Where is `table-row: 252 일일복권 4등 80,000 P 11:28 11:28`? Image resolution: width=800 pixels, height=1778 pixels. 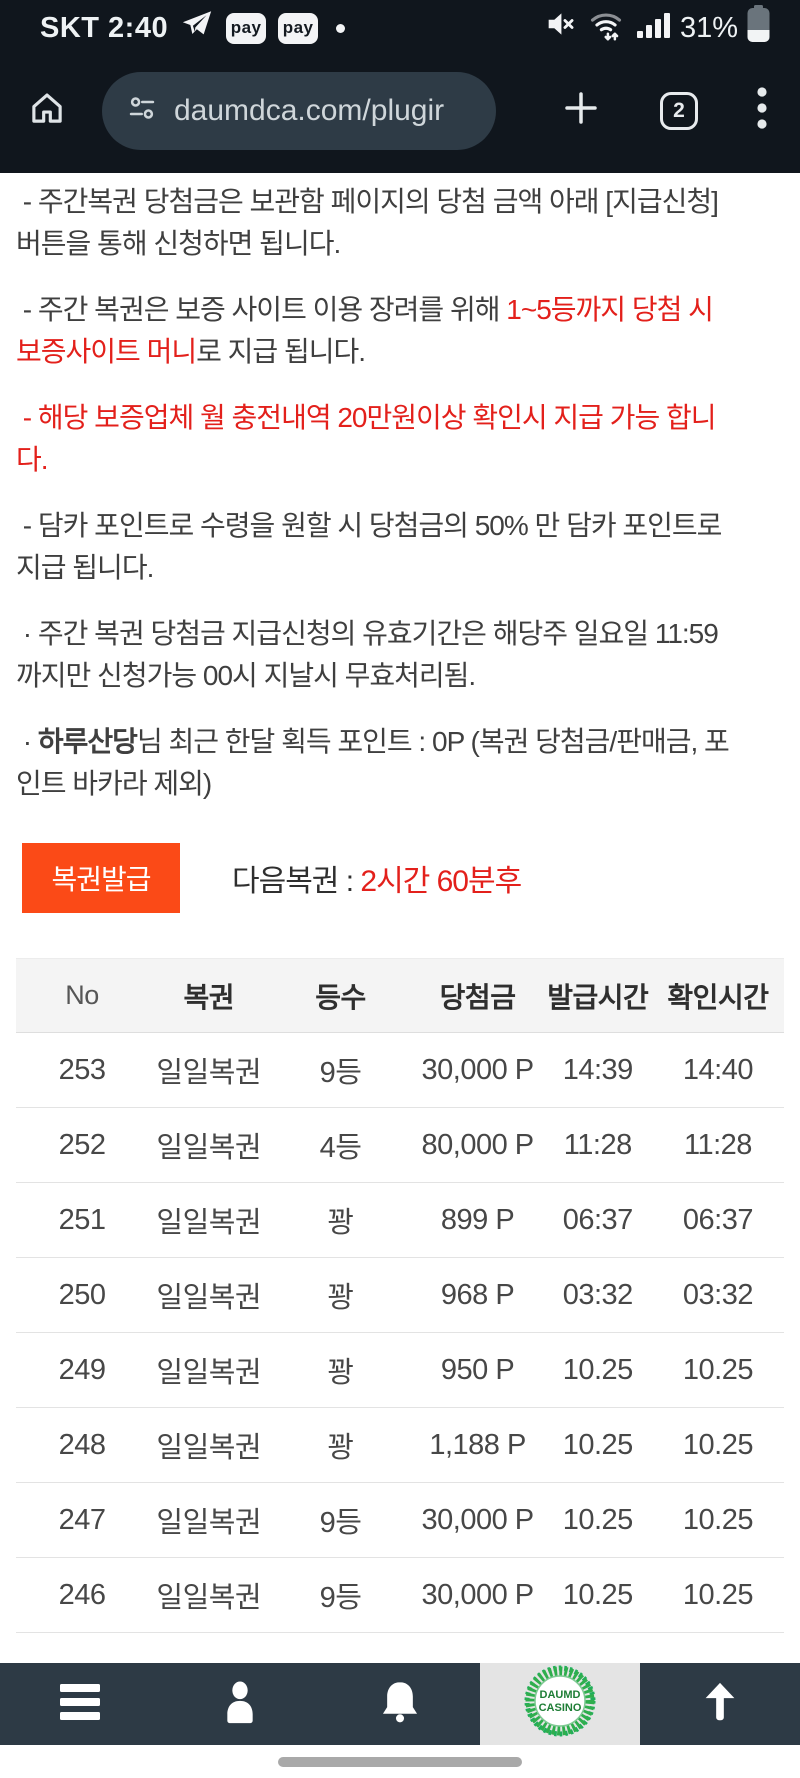
table-row: 252 일일복권 4등 80,000 P 11:28 11:28 is located at coordinates (400, 1145).